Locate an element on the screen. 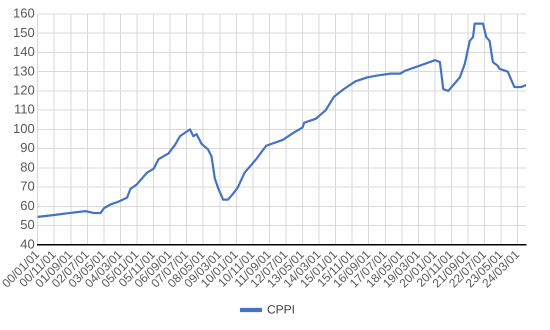 This screenshot has height=330, width=550. y-tick-label: 160 is located at coordinates (23, 13).